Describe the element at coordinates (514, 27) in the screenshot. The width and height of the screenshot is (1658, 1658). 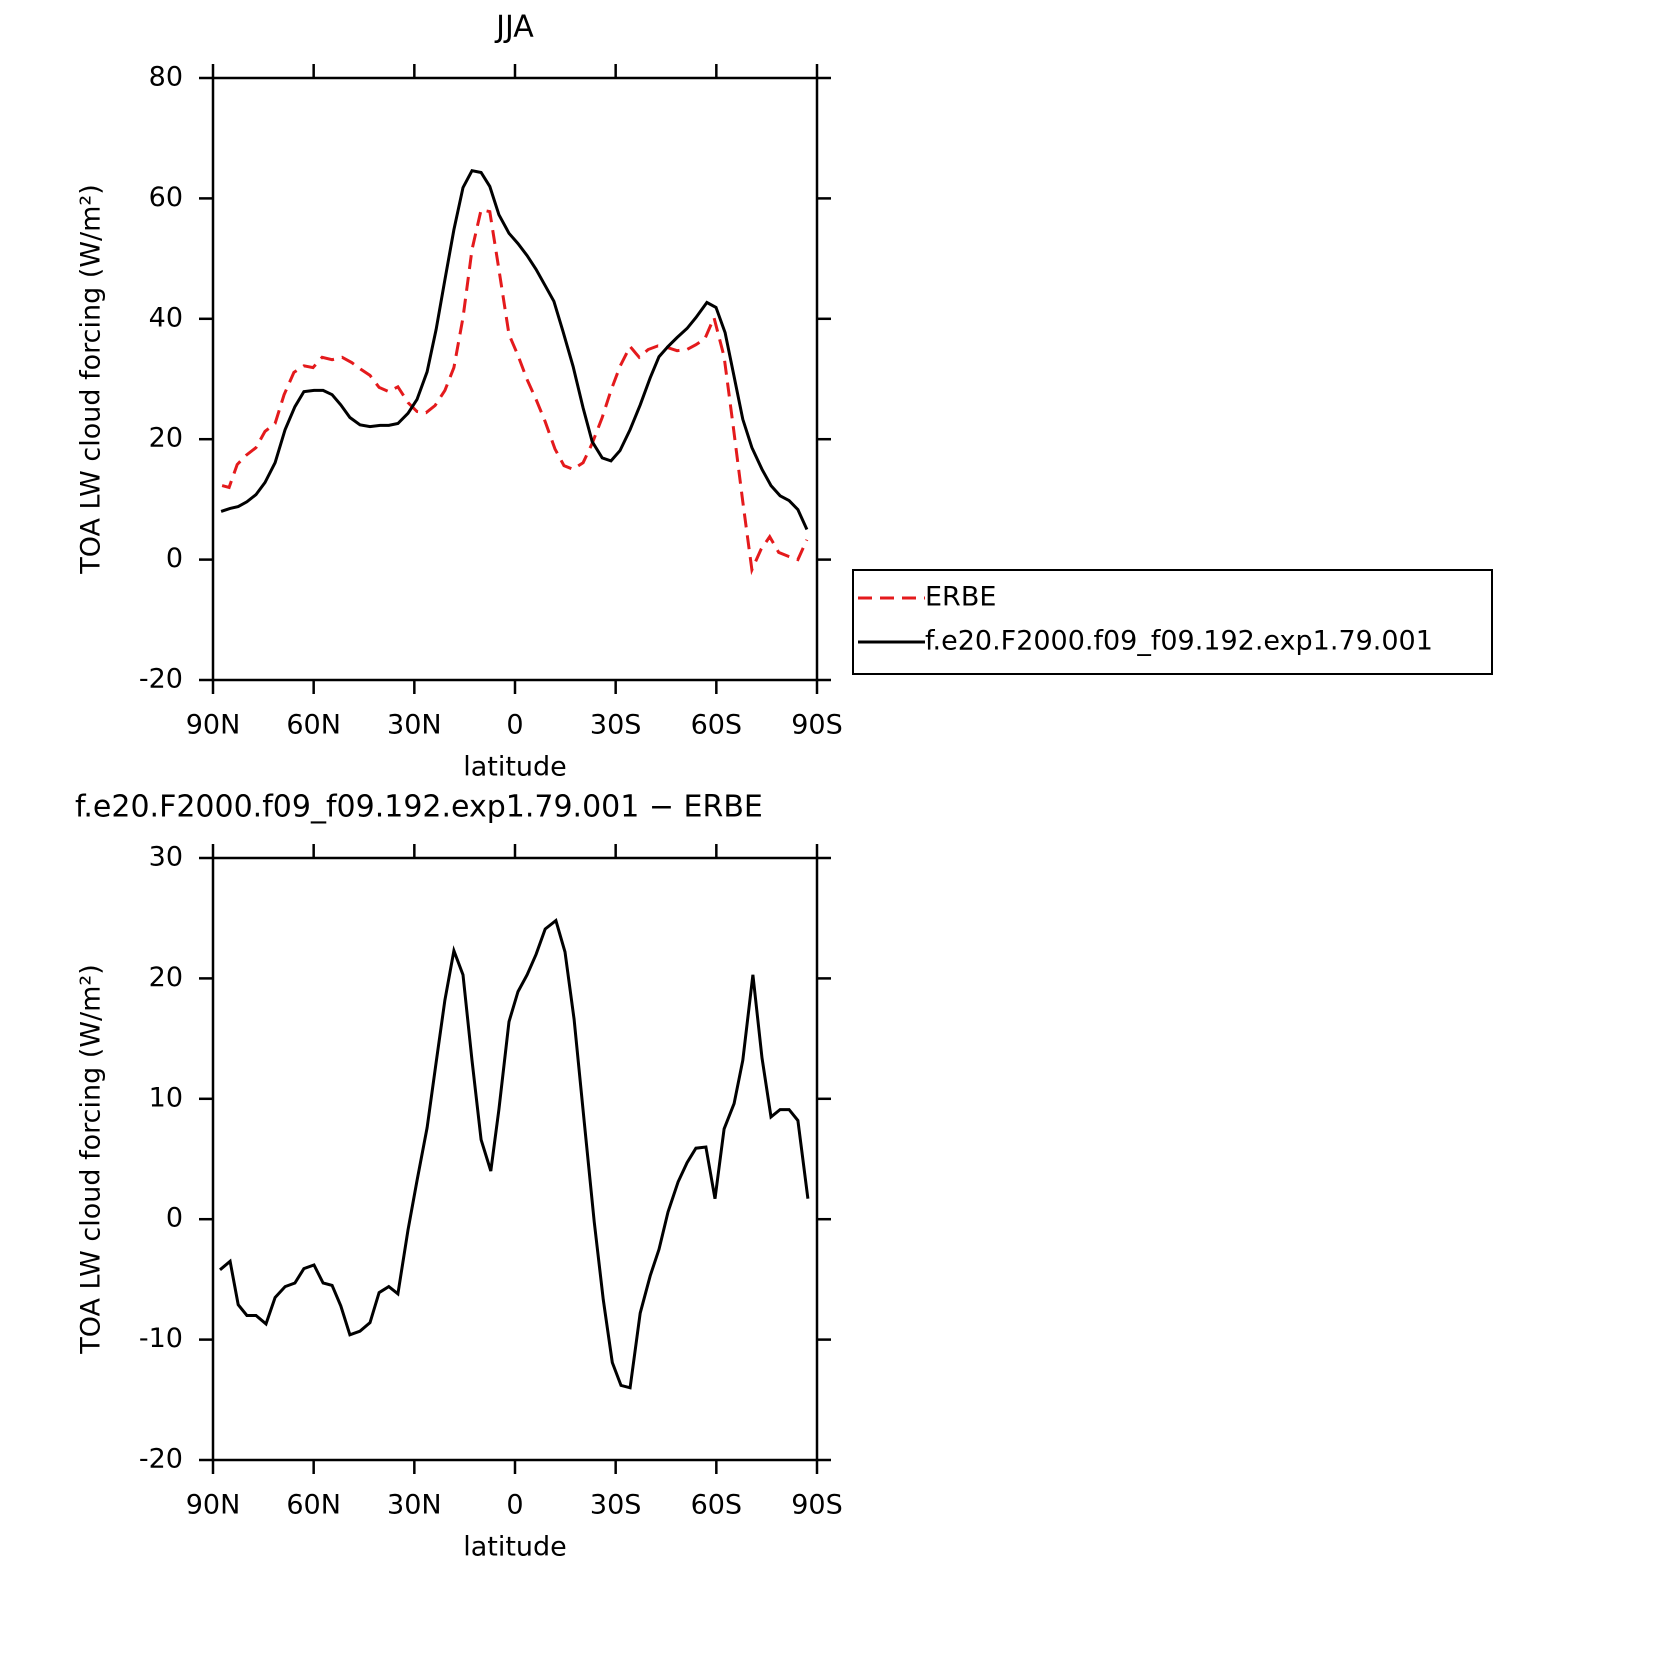
I see `chart-title: JJA` at that location.